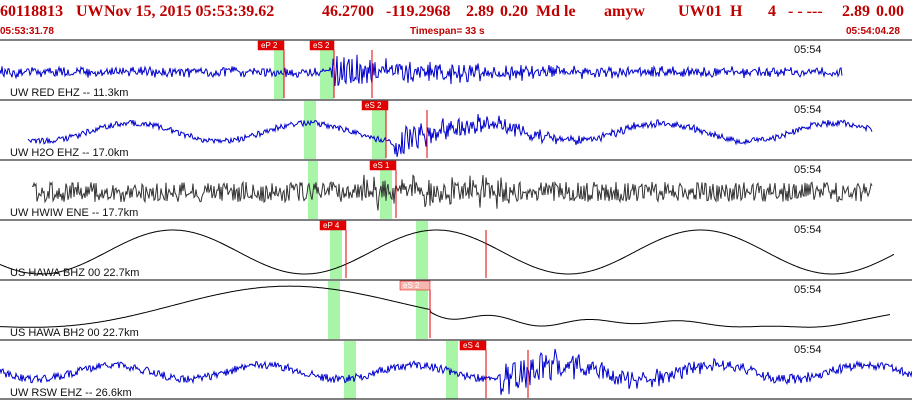  Describe the element at coordinates (71, 393) in the screenshot. I see `station-label: UW RSW EHZ -- 26.6km` at that location.